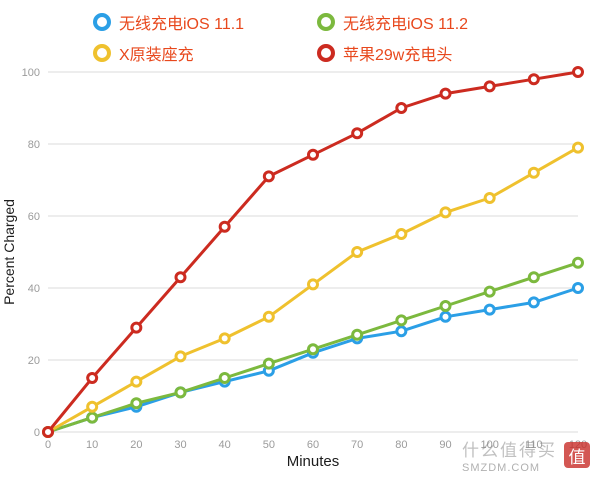  I want to click on watermark-text: 什么值得买 SMZDM.COM, so click(509, 455).